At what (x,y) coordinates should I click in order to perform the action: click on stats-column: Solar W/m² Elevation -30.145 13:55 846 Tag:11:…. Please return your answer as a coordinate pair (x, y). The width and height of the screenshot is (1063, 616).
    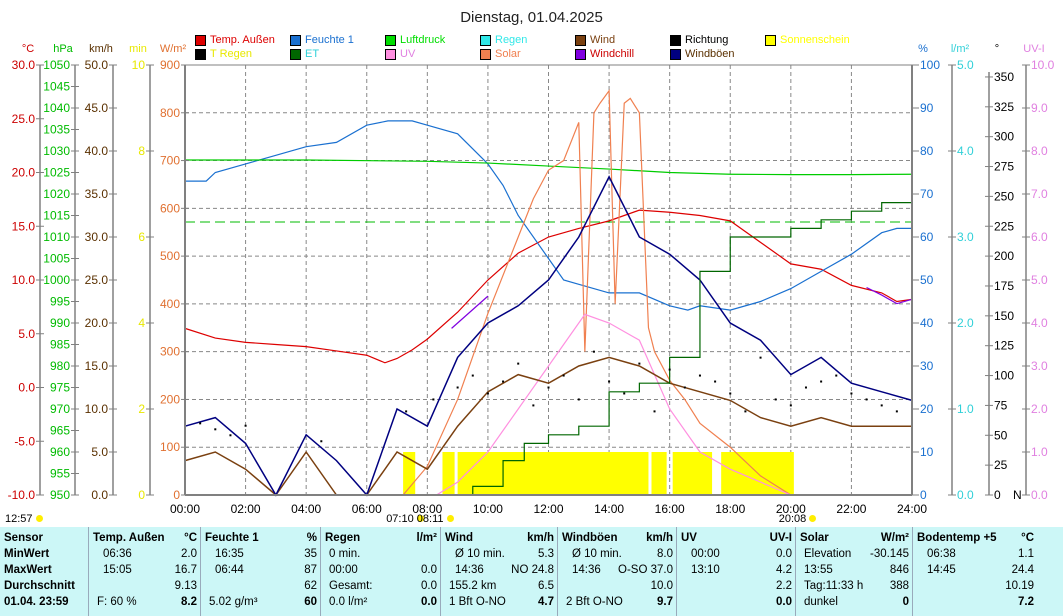
    Looking at the image, I should click on (854, 571).